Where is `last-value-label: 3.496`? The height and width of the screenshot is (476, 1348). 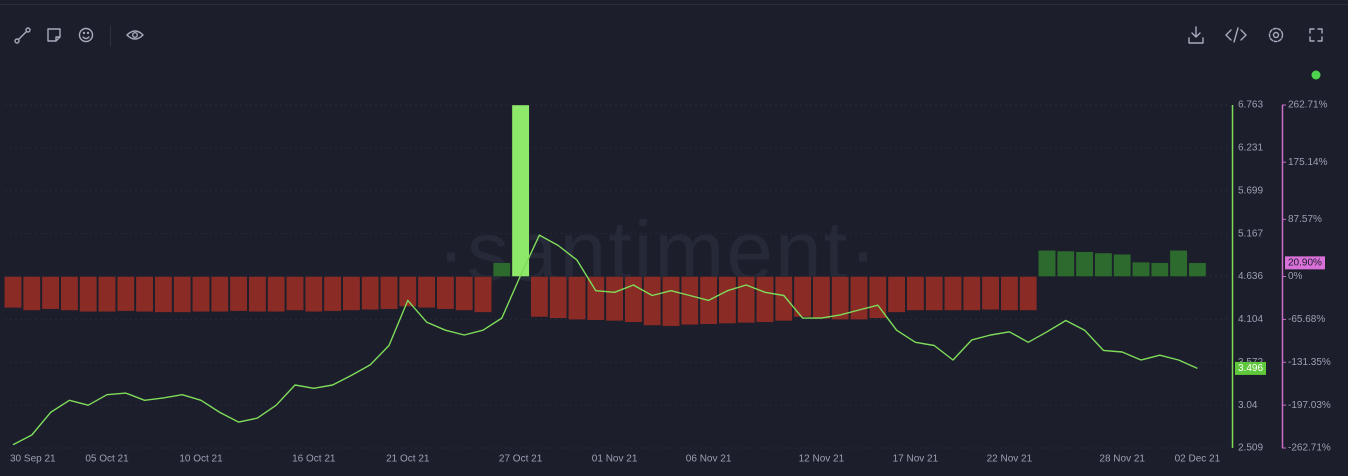
last-value-label: 3.496 is located at coordinates (1250, 368).